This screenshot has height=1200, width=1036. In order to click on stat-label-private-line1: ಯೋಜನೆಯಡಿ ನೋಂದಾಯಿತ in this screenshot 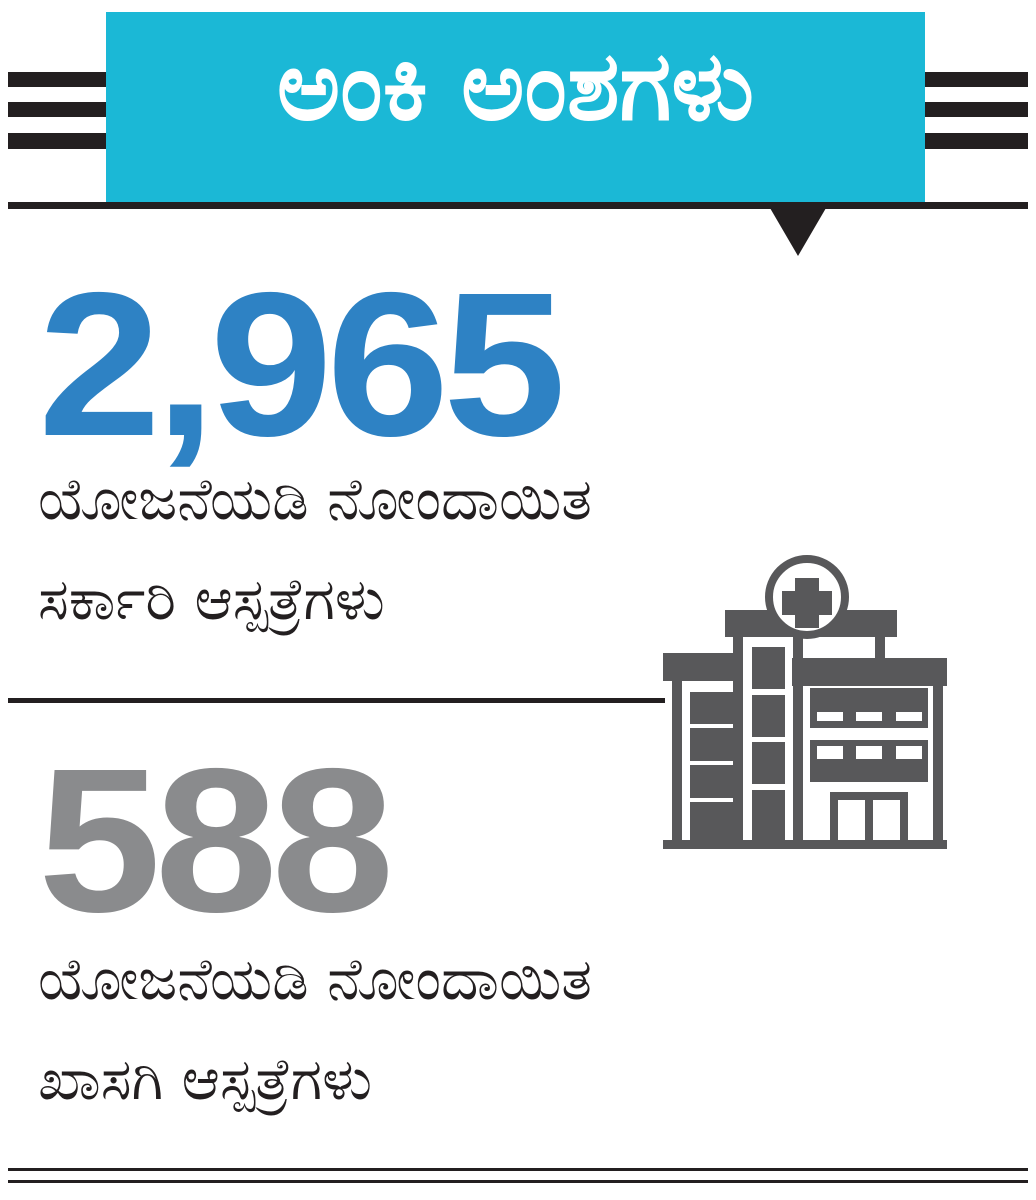, I will do `click(315, 979)`.